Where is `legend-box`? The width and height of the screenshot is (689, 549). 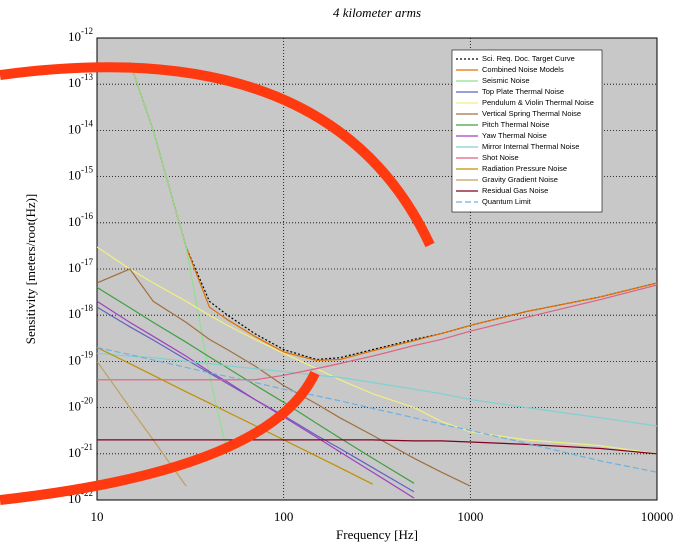
legend-box is located at coordinates (527, 131).